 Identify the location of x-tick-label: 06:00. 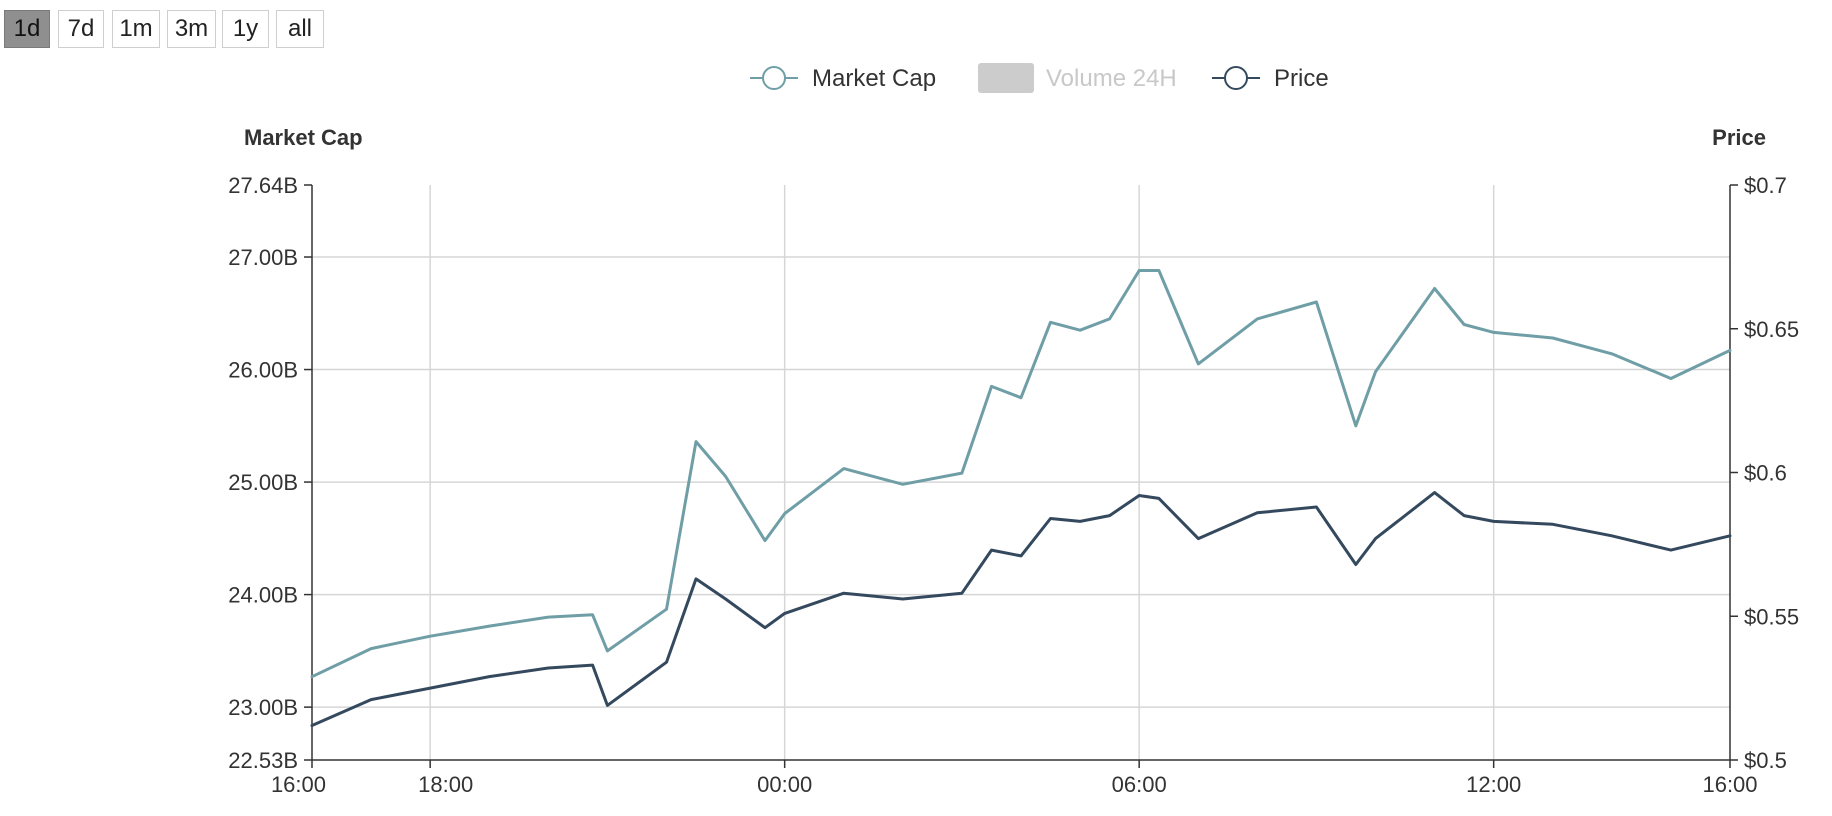
(1139, 784).